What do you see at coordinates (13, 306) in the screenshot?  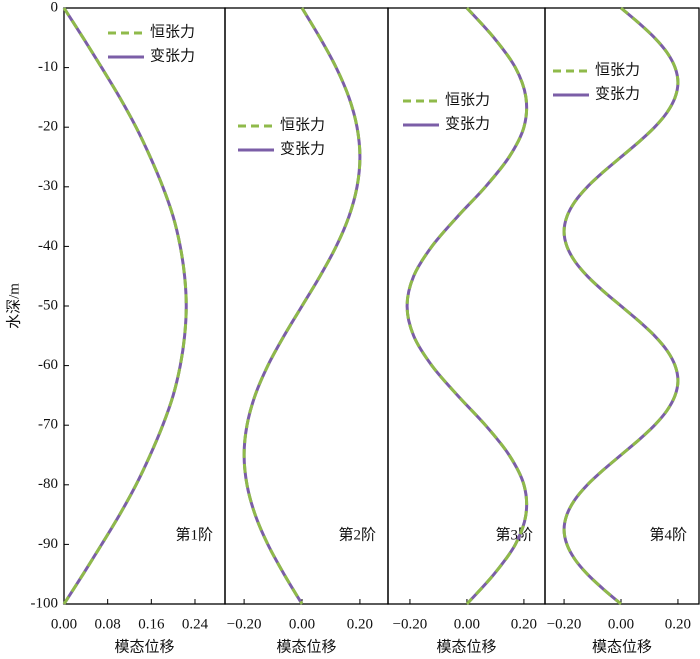 I see `y-axis-label: 水深/m` at bounding box center [13, 306].